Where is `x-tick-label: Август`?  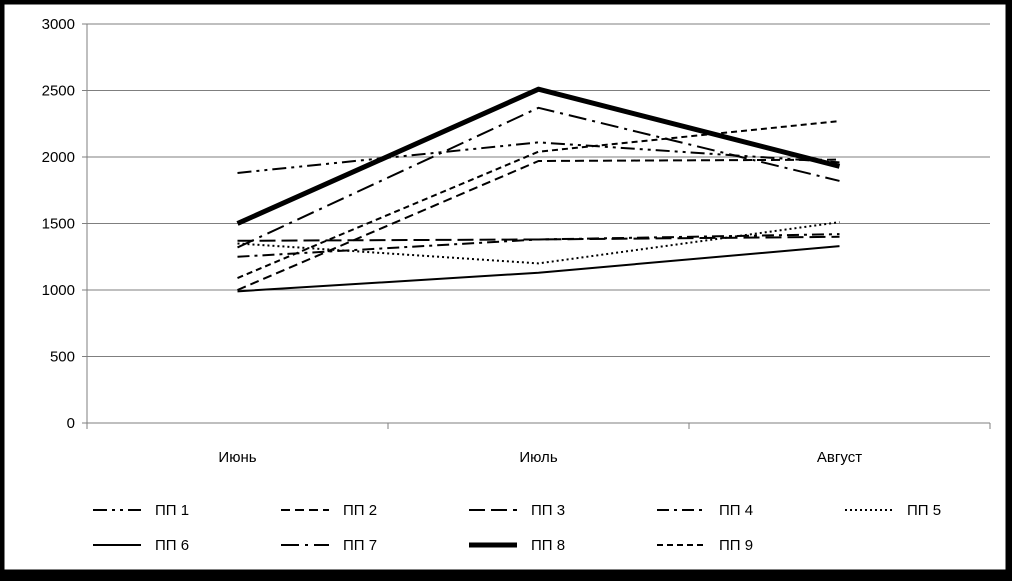 x-tick-label: Август is located at coordinates (839, 457).